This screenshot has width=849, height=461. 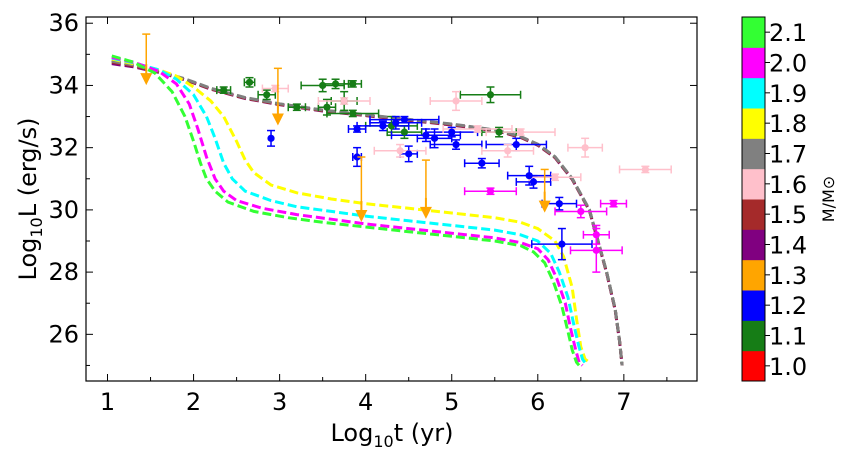 I want to click on colorbar-title: M/M⊙, so click(x=828, y=199).